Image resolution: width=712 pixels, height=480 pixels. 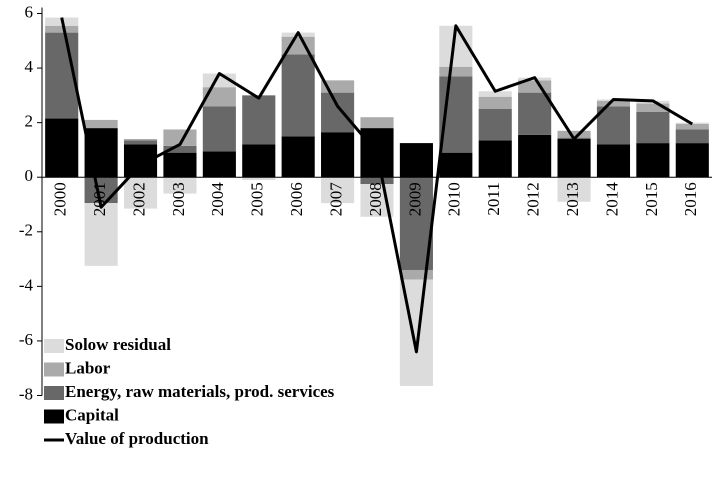 I want to click on x-tick-label: 2015, so click(x=651, y=199).